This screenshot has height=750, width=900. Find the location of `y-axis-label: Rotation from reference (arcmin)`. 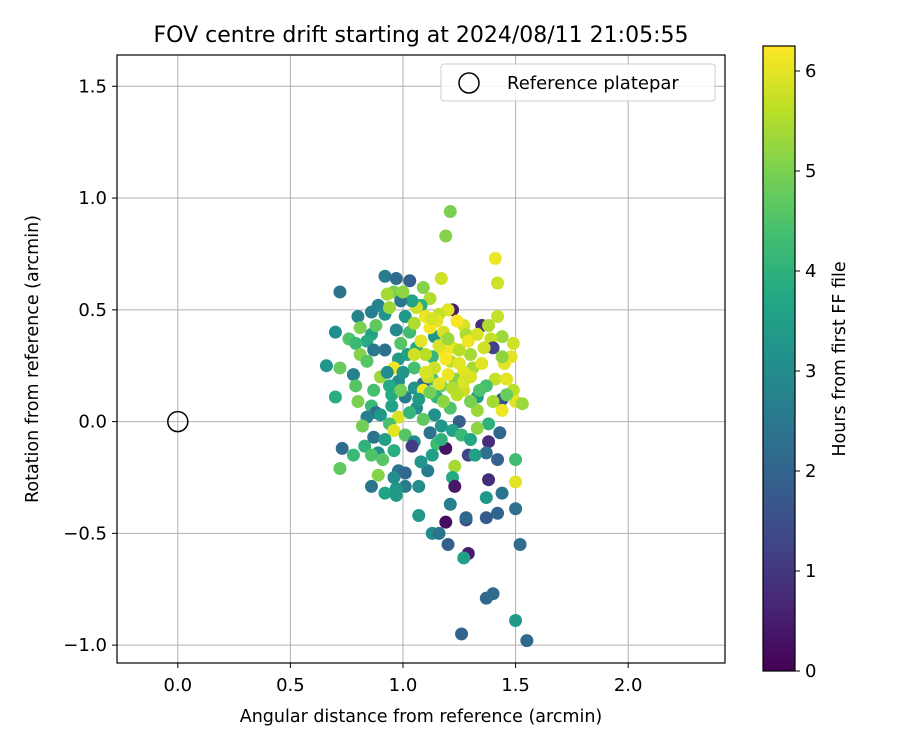

y-axis-label: Rotation from reference (arcmin) is located at coordinates (33, 359).